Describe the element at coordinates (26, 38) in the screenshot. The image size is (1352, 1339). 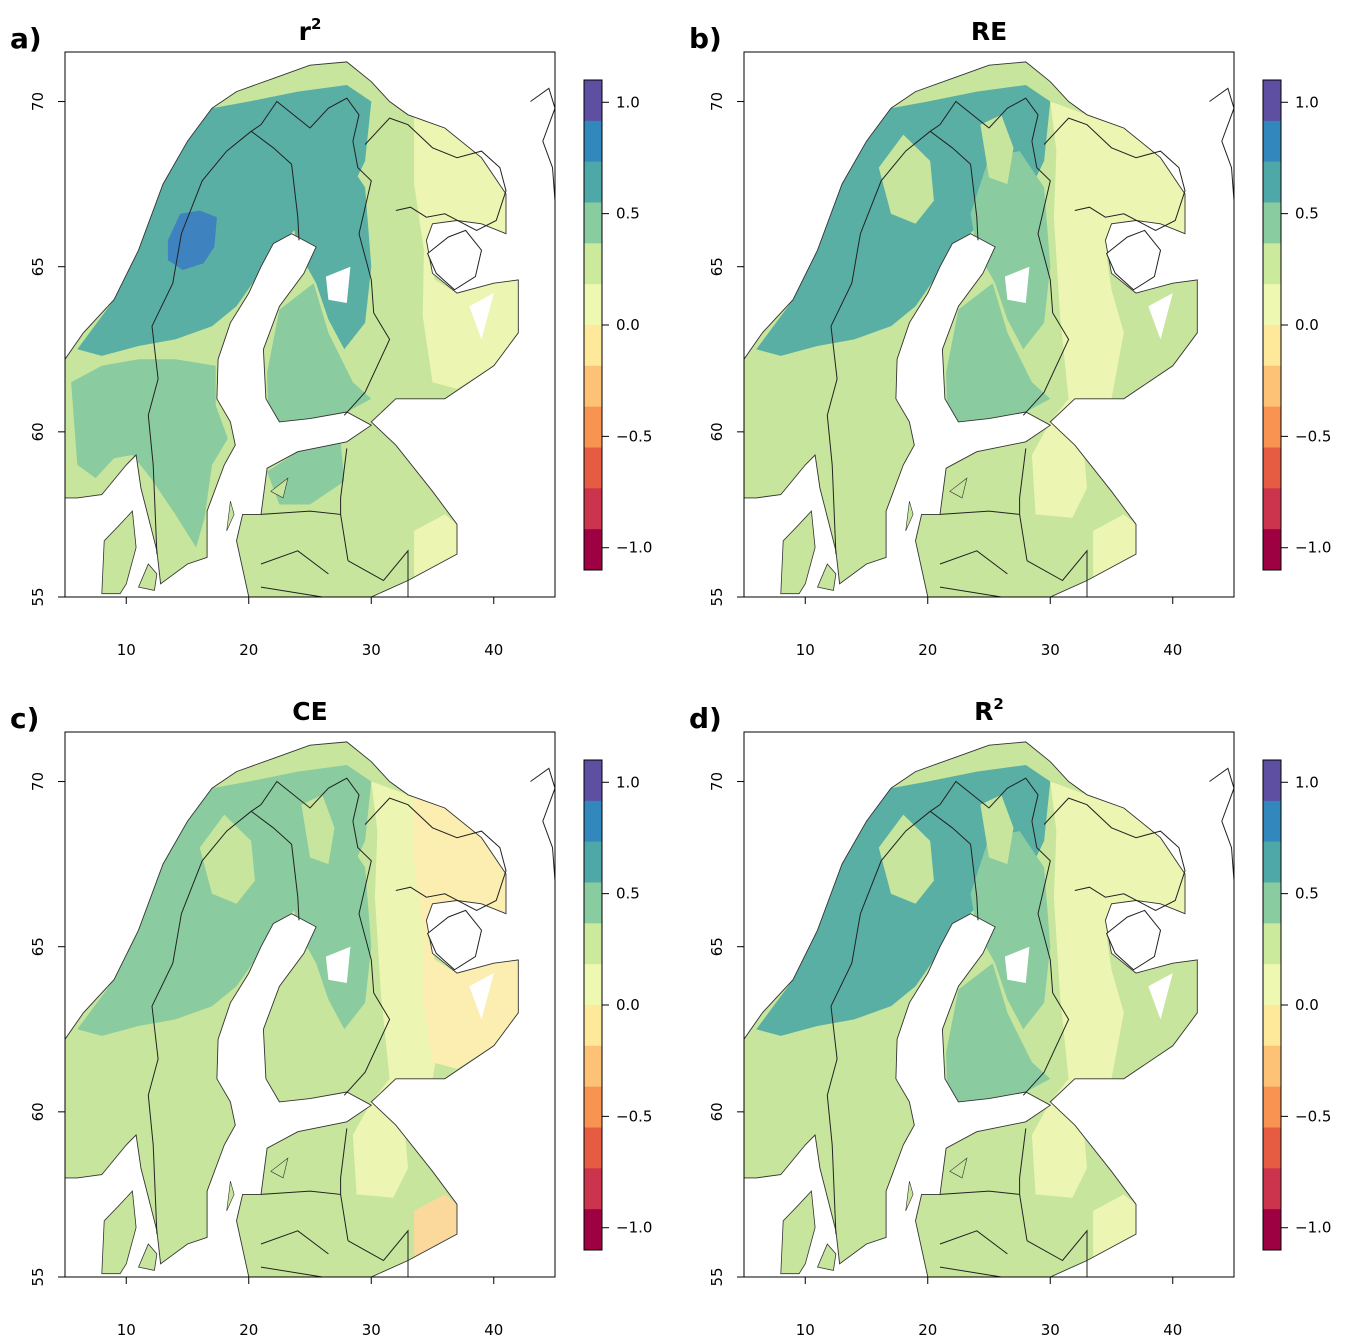
I see `panel-letter: a)` at that location.